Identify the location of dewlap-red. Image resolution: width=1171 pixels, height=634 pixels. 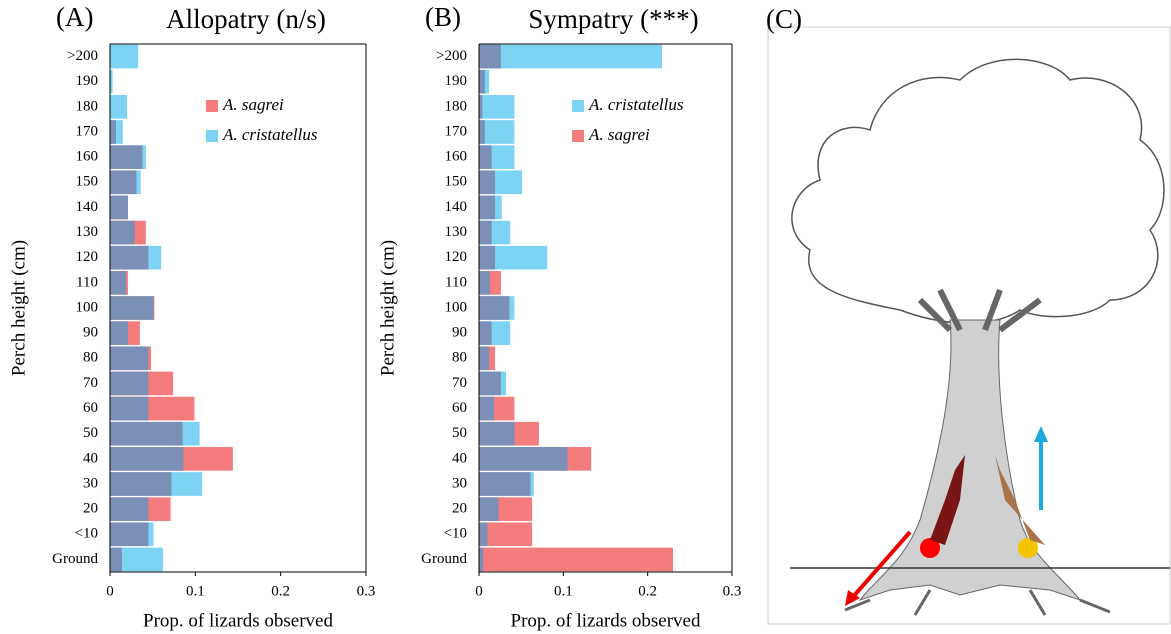
(930, 548).